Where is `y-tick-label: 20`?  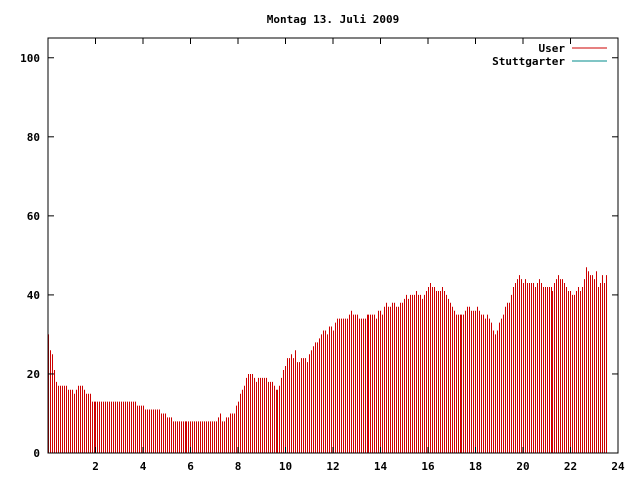
y-tick-label: 20 is located at coordinates (33, 374).